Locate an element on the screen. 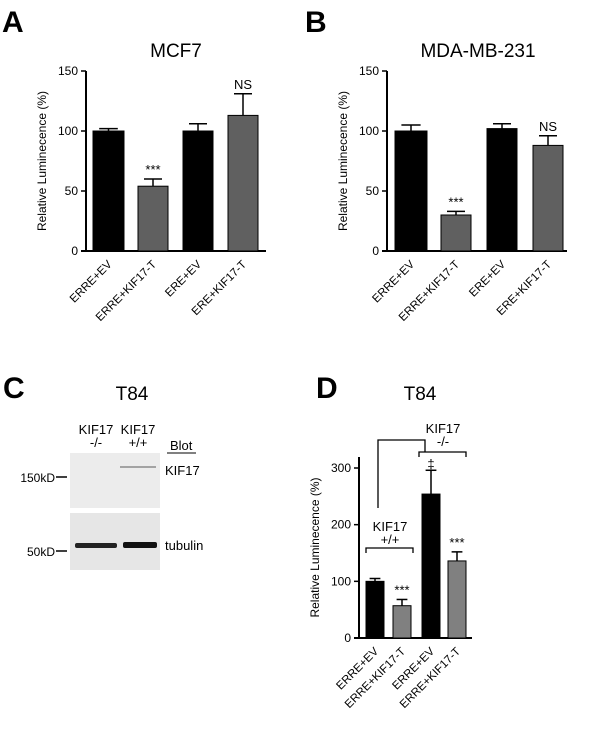  lane2-genotype: +/+ is located at coordinates (138, 442).